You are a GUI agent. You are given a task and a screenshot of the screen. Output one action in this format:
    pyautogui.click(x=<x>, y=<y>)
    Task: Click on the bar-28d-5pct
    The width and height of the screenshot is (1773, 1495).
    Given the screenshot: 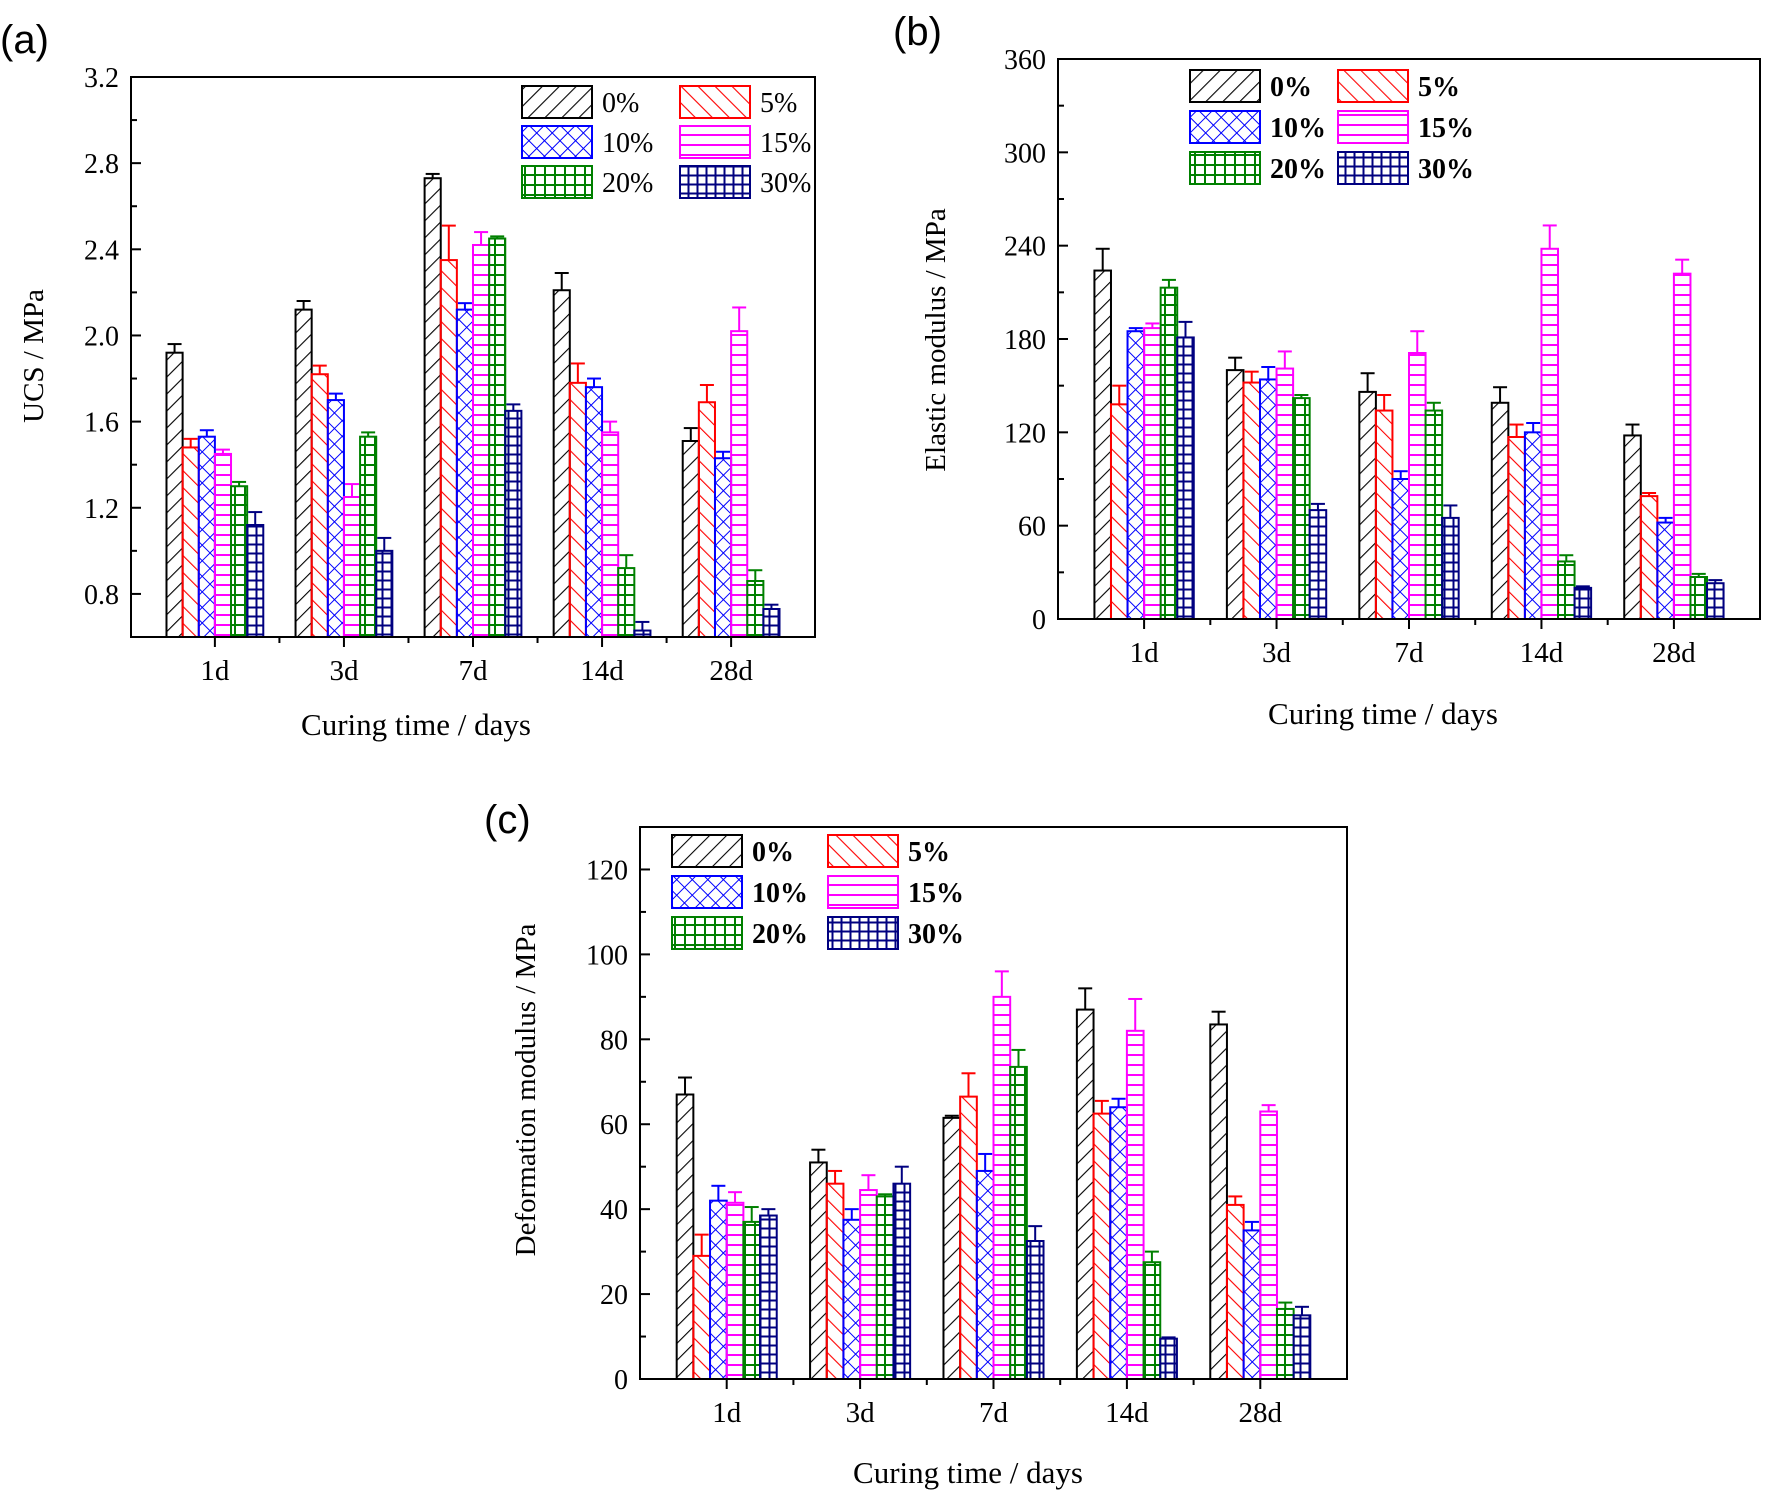 What is the action you would take?
    pyautogui.click(x=1649, y=557)
    